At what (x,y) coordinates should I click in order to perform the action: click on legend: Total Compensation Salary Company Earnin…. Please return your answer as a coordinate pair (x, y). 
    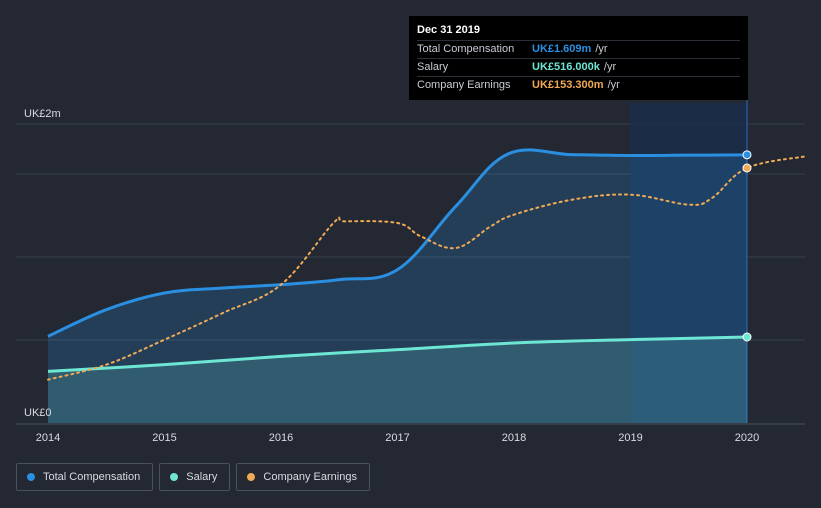
    Looking at the image, I should click on (193, 477).